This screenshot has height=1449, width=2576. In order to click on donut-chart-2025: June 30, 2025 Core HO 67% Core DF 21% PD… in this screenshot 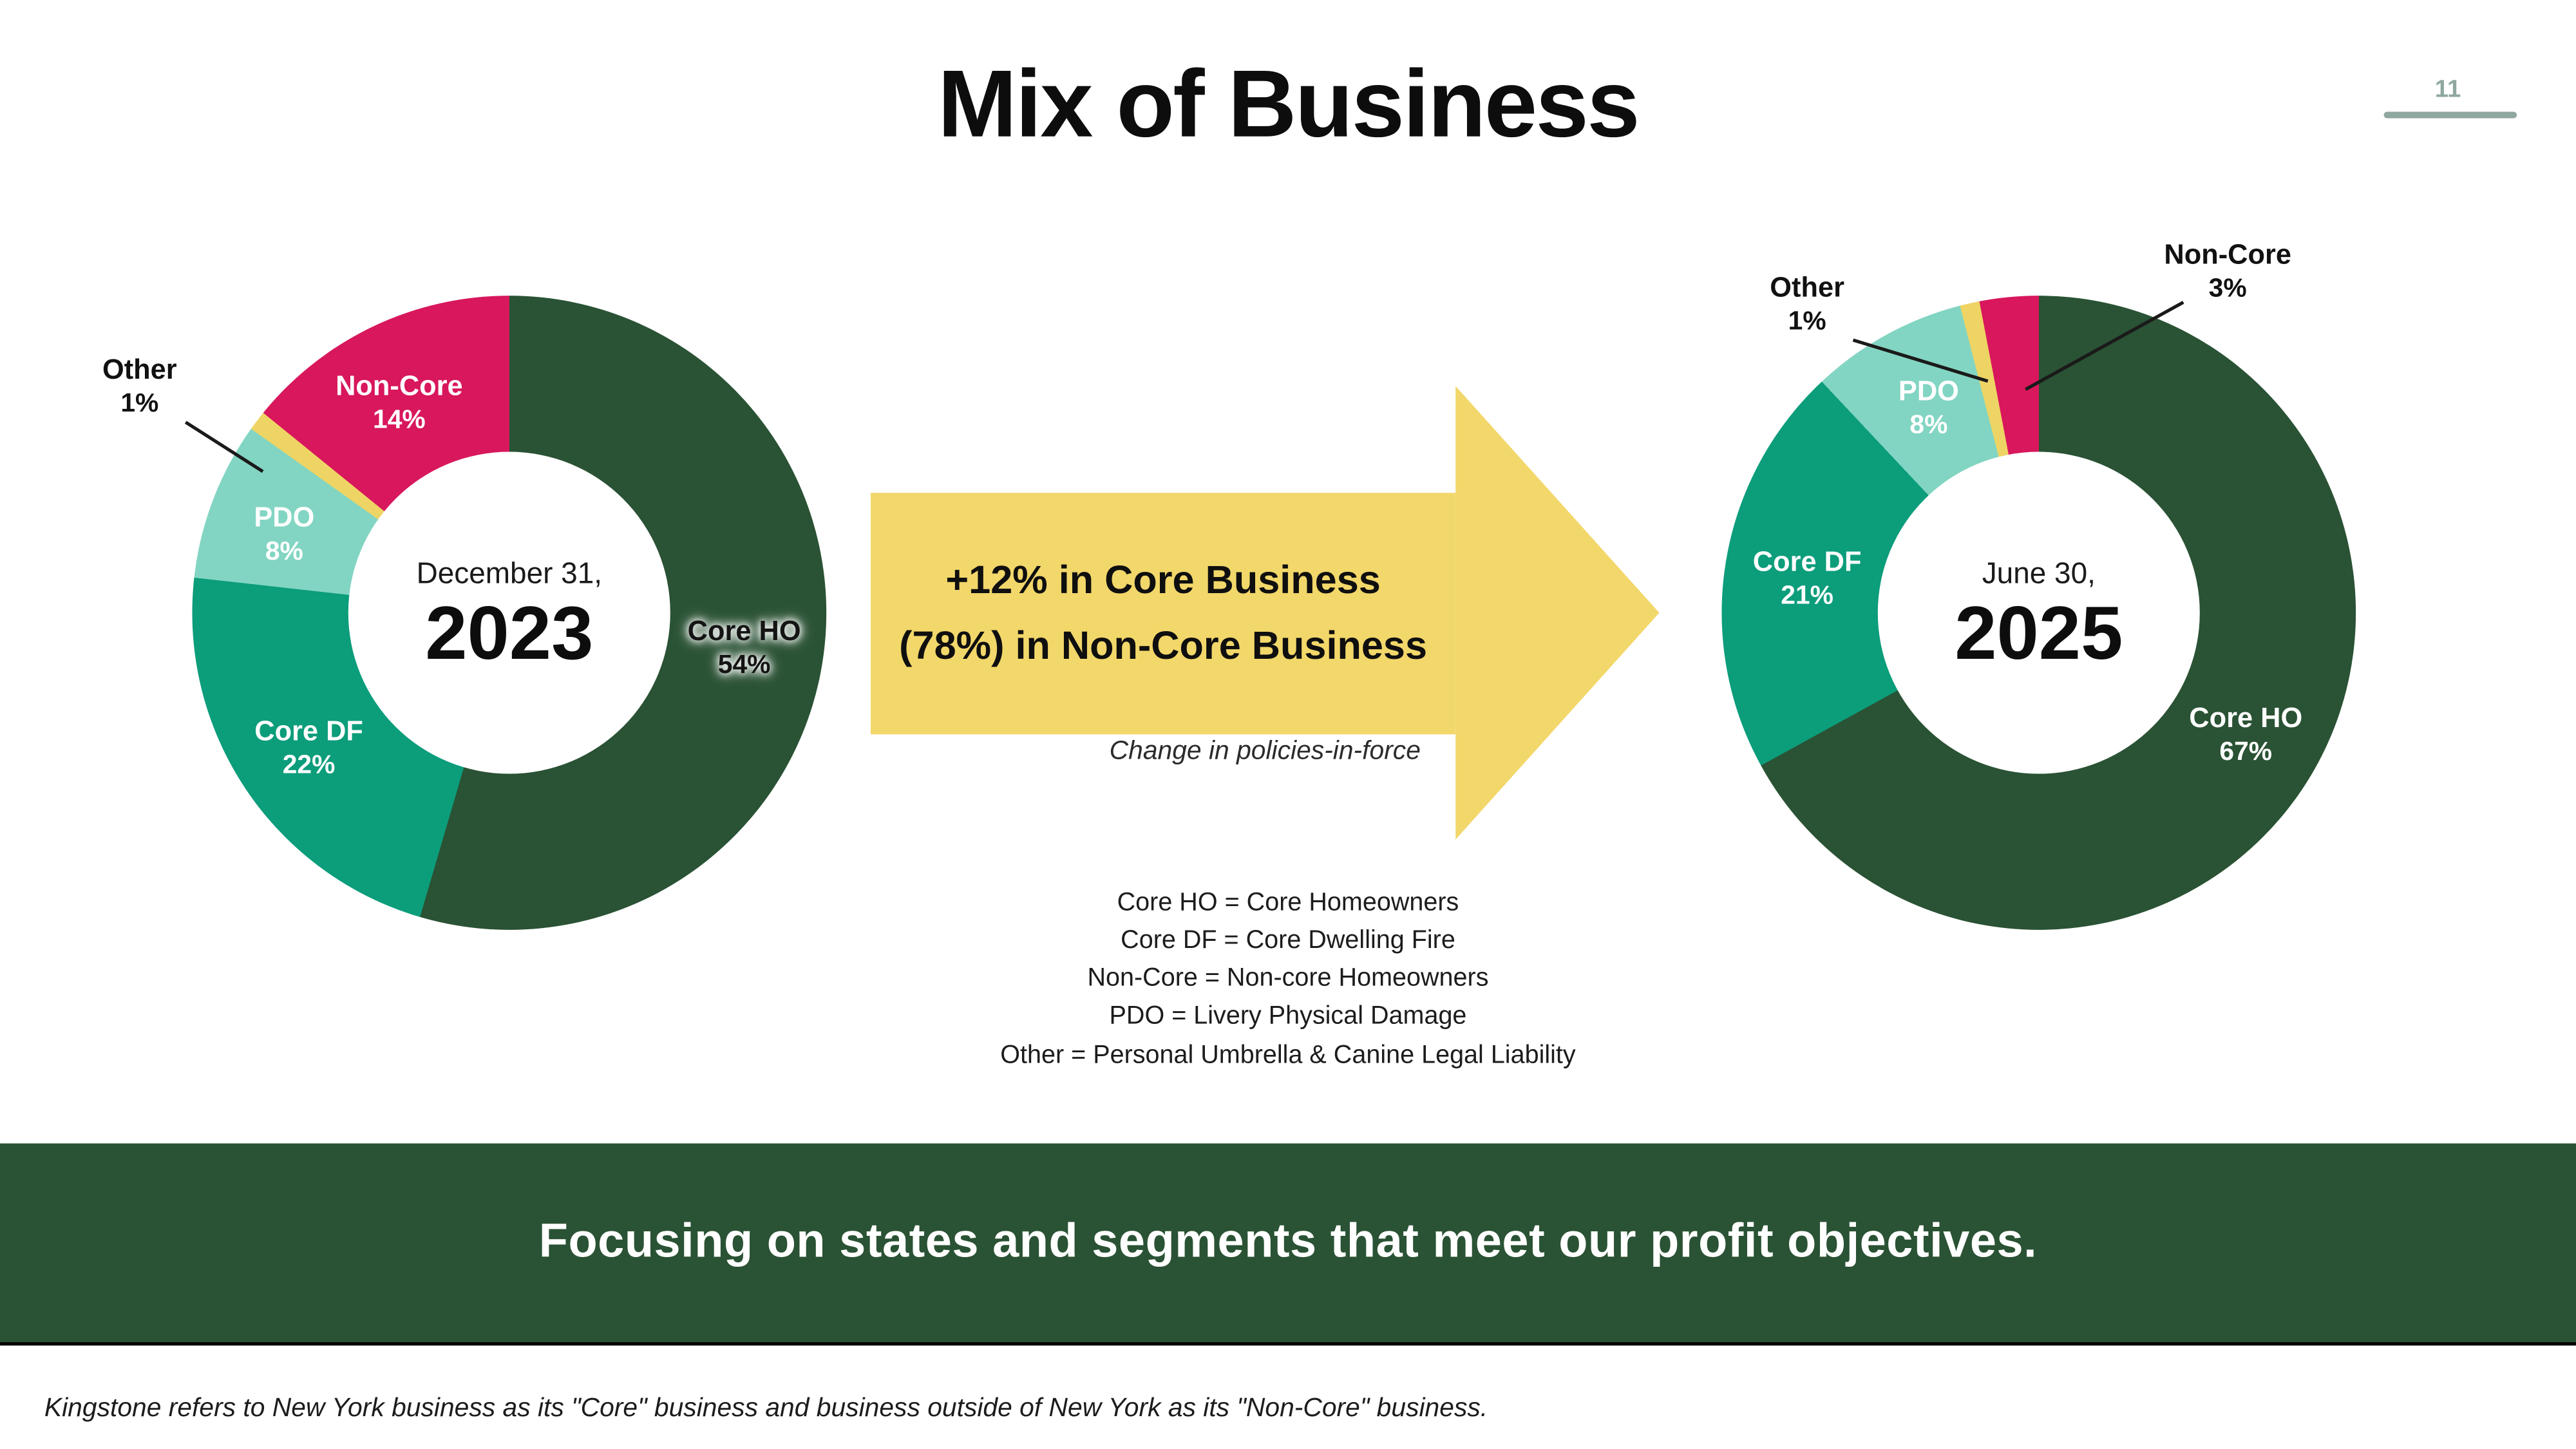, I will do `click(2039, 585)`.